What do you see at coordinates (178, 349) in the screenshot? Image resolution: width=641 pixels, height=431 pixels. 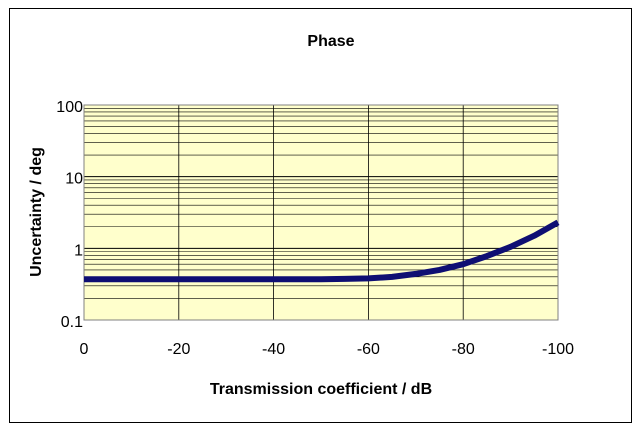 I see `x-tick-label: -20` at bounding box center [178, 349].